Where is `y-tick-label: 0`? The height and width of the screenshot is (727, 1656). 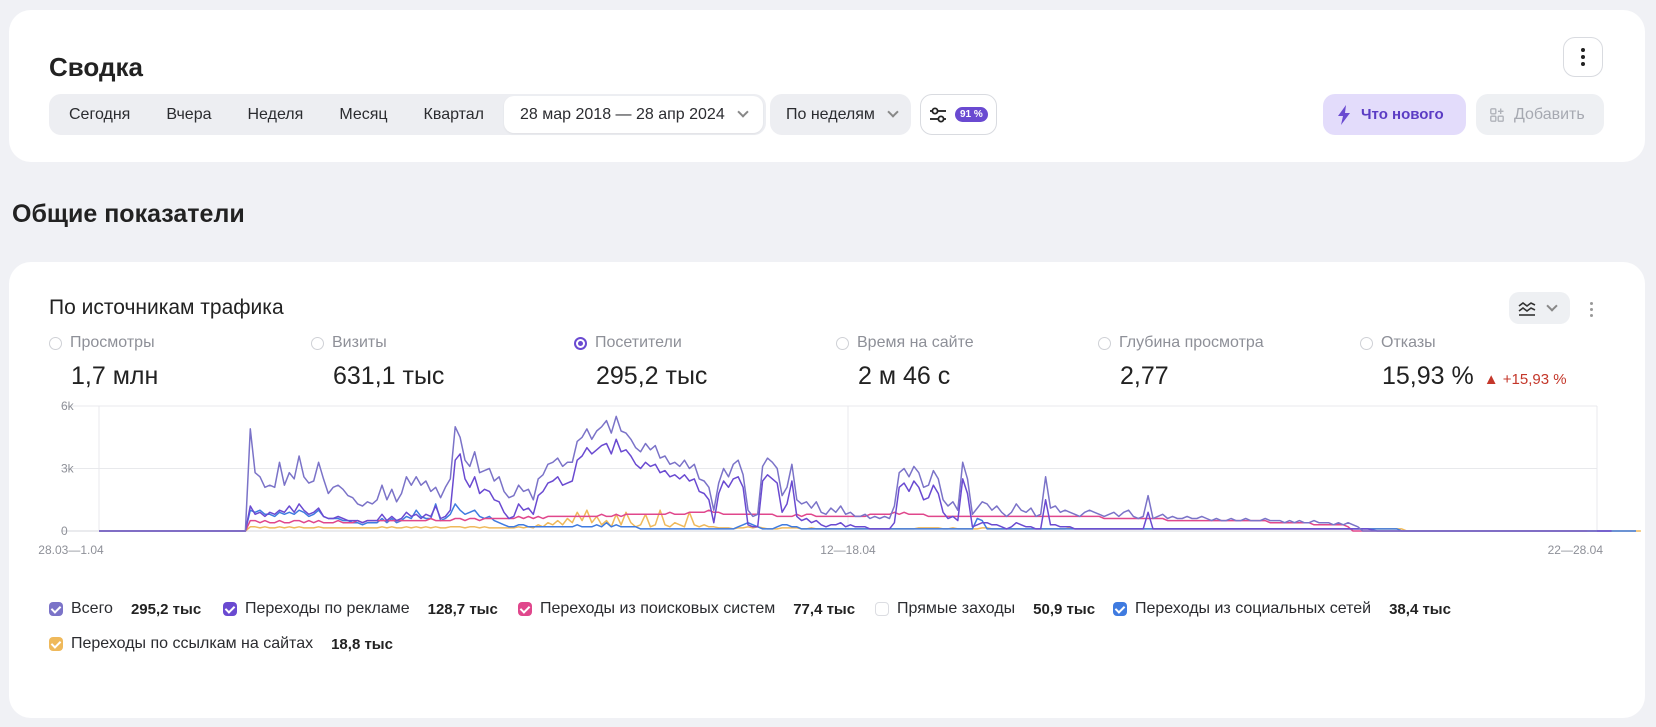 y-tick-label: 0 is located at coordinates (64, 531).